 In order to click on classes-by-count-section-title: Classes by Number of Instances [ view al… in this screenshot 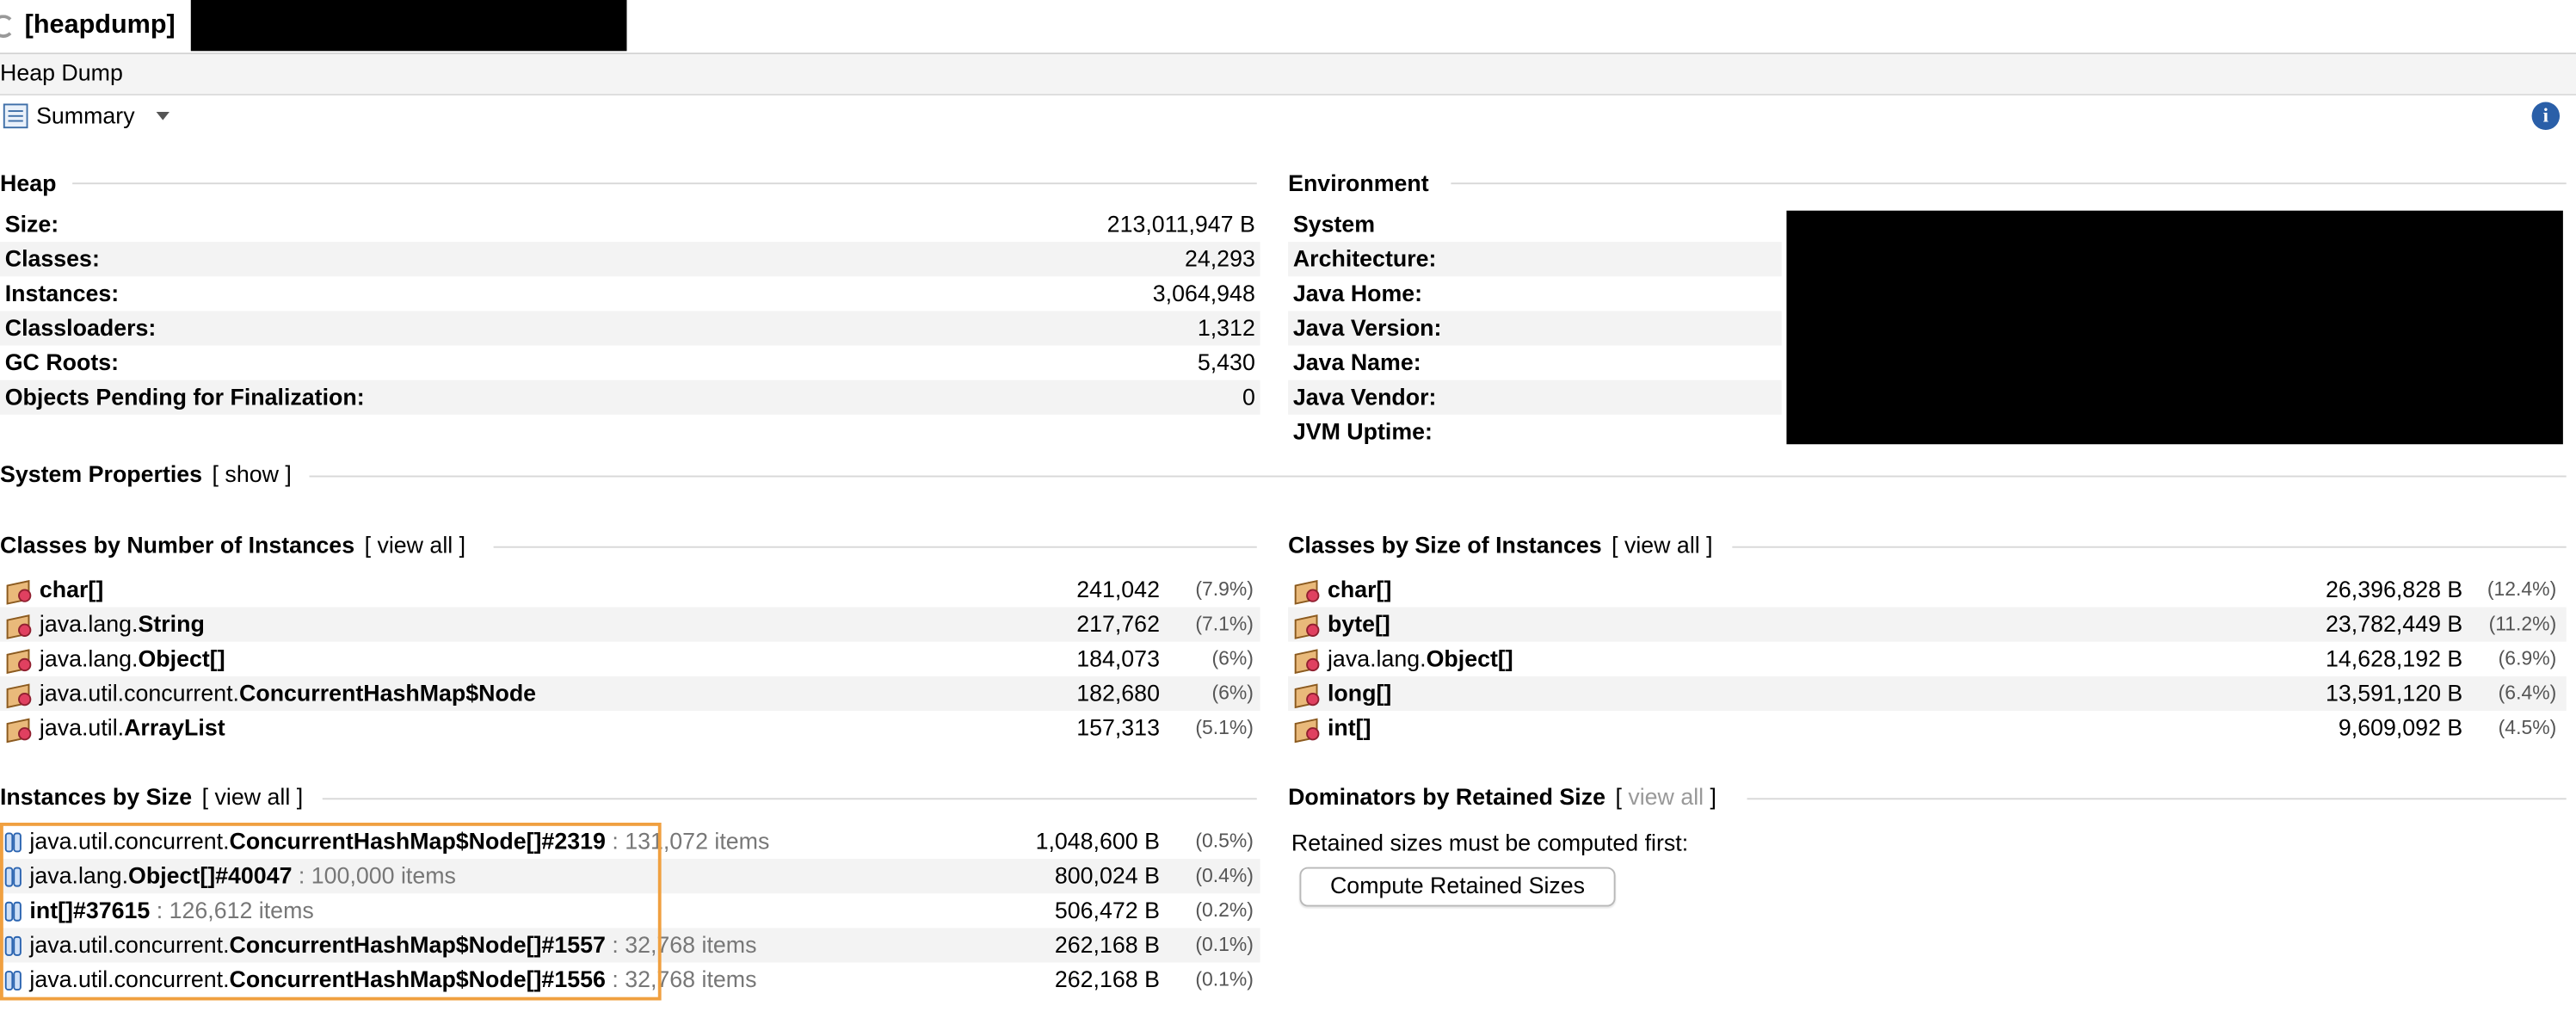, I will do `click(232, 545)`.